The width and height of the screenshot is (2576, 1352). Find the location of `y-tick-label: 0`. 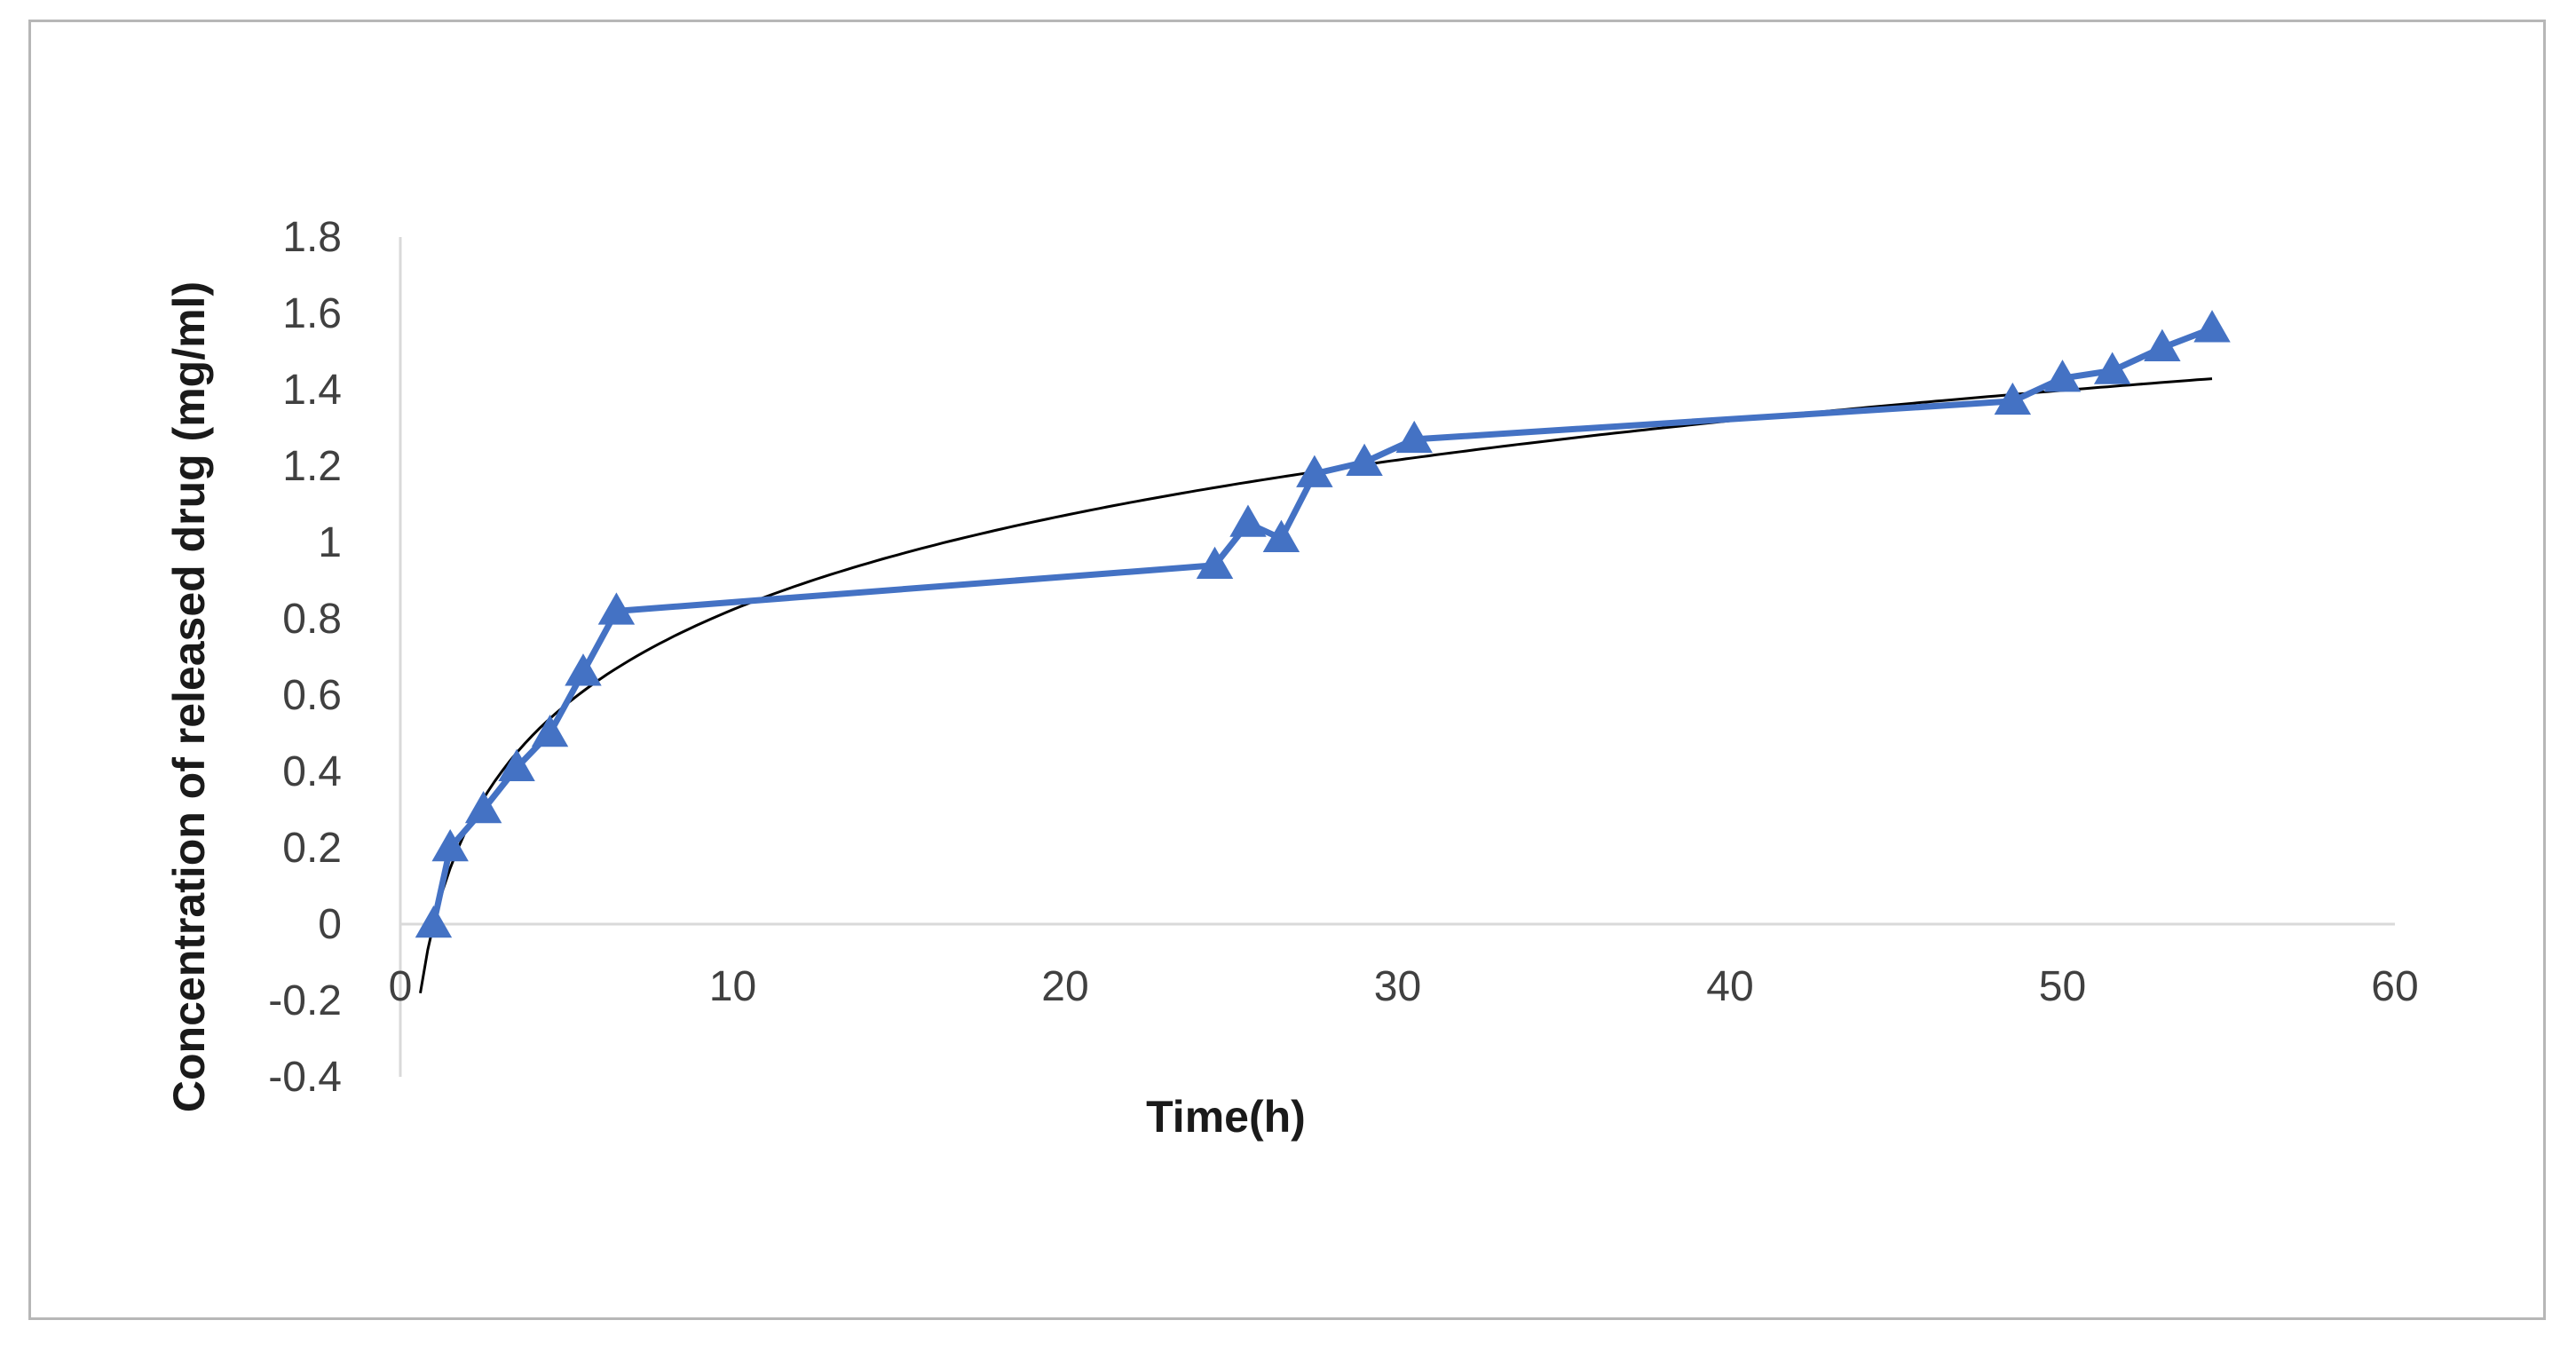

y-tick-label: 0 is located at coordinates (330, 924).